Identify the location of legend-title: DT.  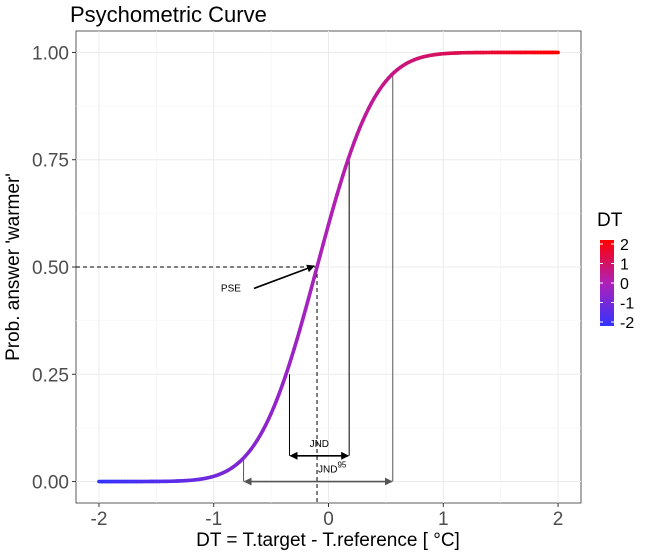
(610, 220).